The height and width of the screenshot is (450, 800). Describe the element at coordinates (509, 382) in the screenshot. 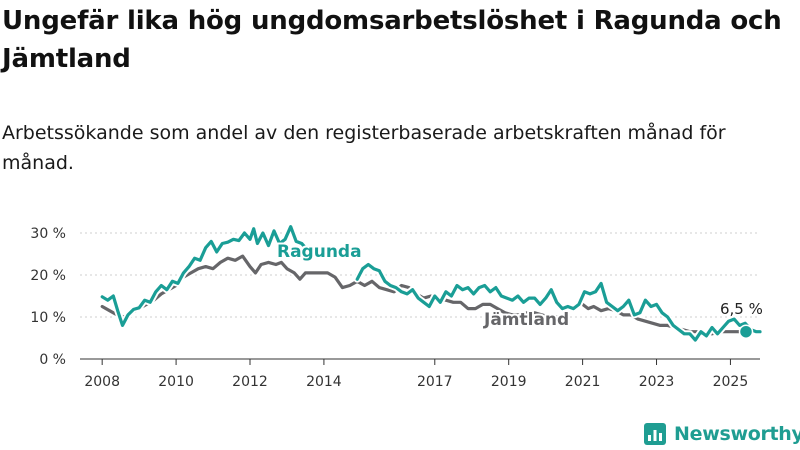

I see `x-tick-label: 2019` at that location.